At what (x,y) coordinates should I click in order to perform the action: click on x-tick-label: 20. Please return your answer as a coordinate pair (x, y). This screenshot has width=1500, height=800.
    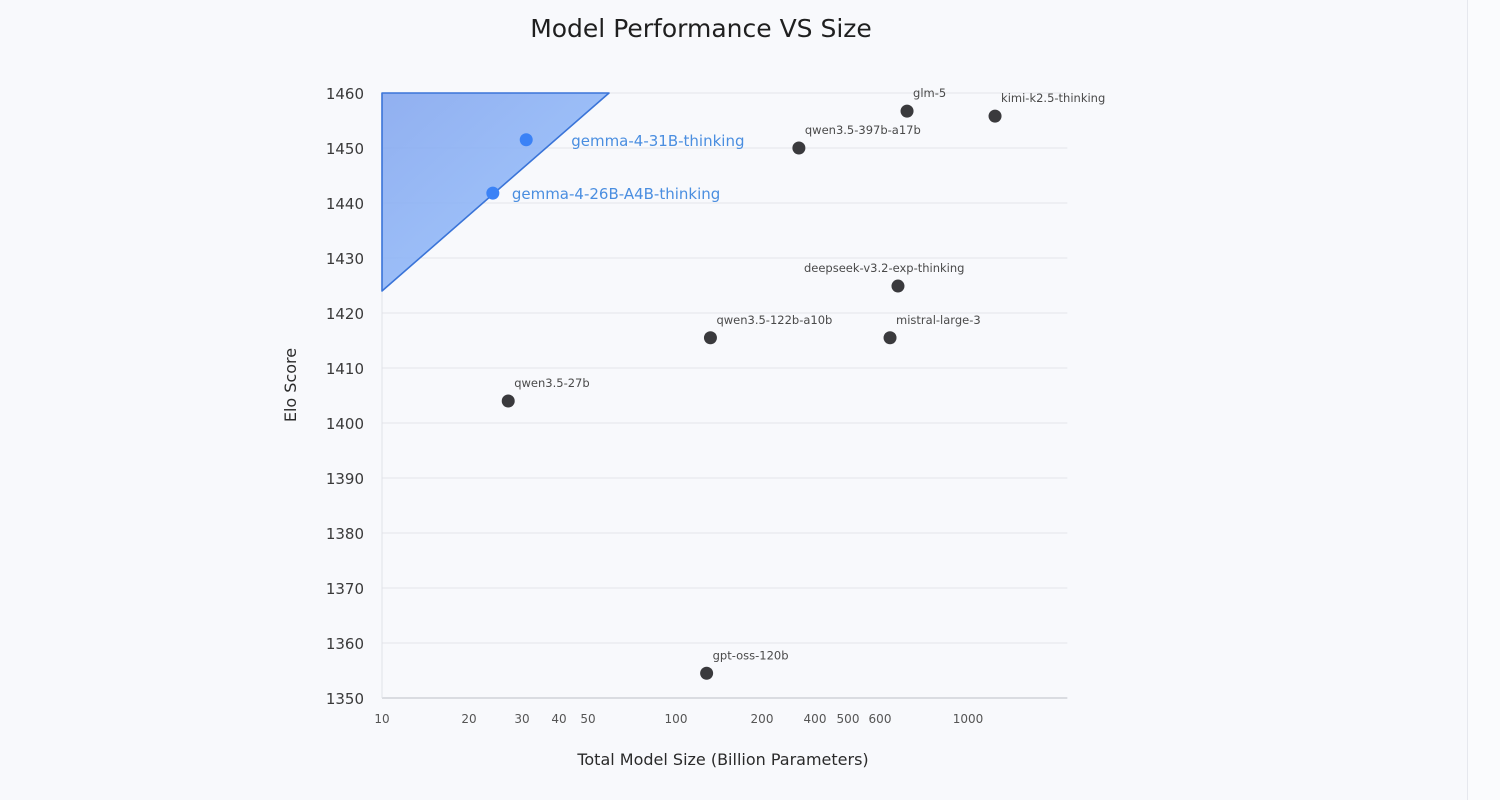
    Looking at the image, I should click on (468, 719).